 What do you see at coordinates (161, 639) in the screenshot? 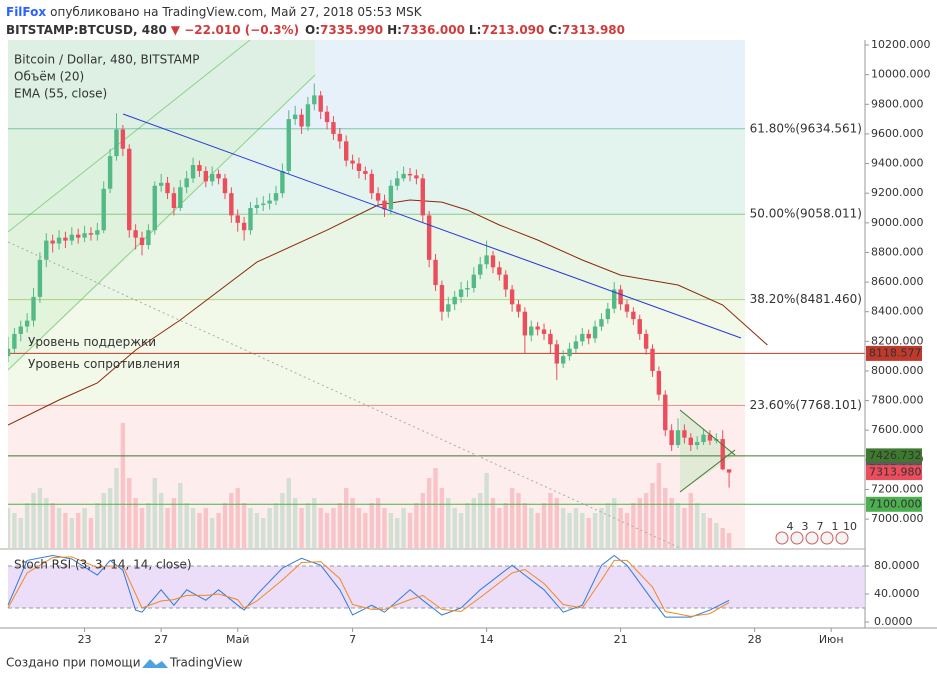
I see `x-tick-label: 27` at bounding box center [161, 639].